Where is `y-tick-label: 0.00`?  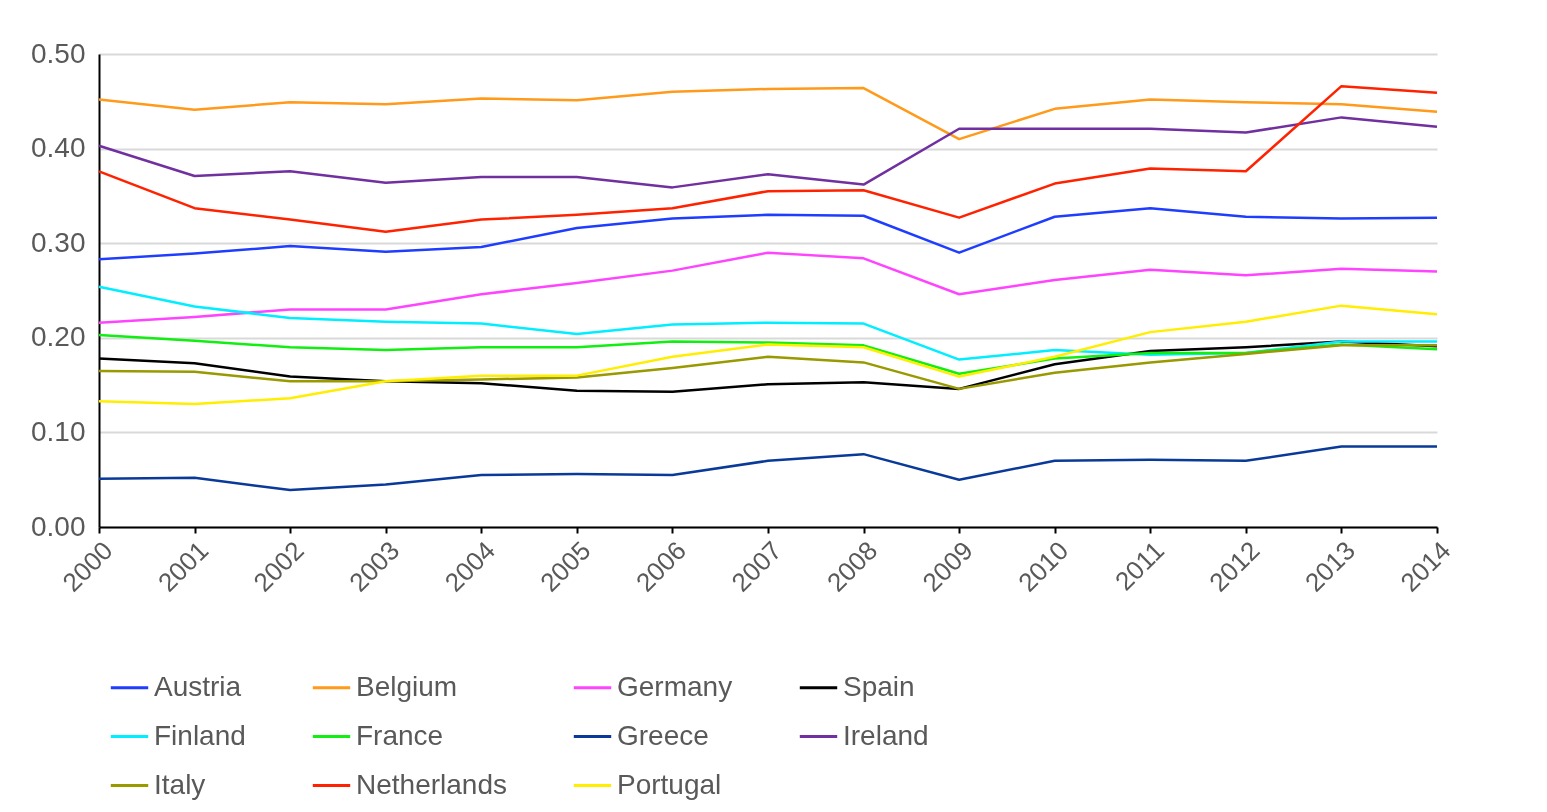 y-tick-label: 0.00 is located at coordinates (58, 526).